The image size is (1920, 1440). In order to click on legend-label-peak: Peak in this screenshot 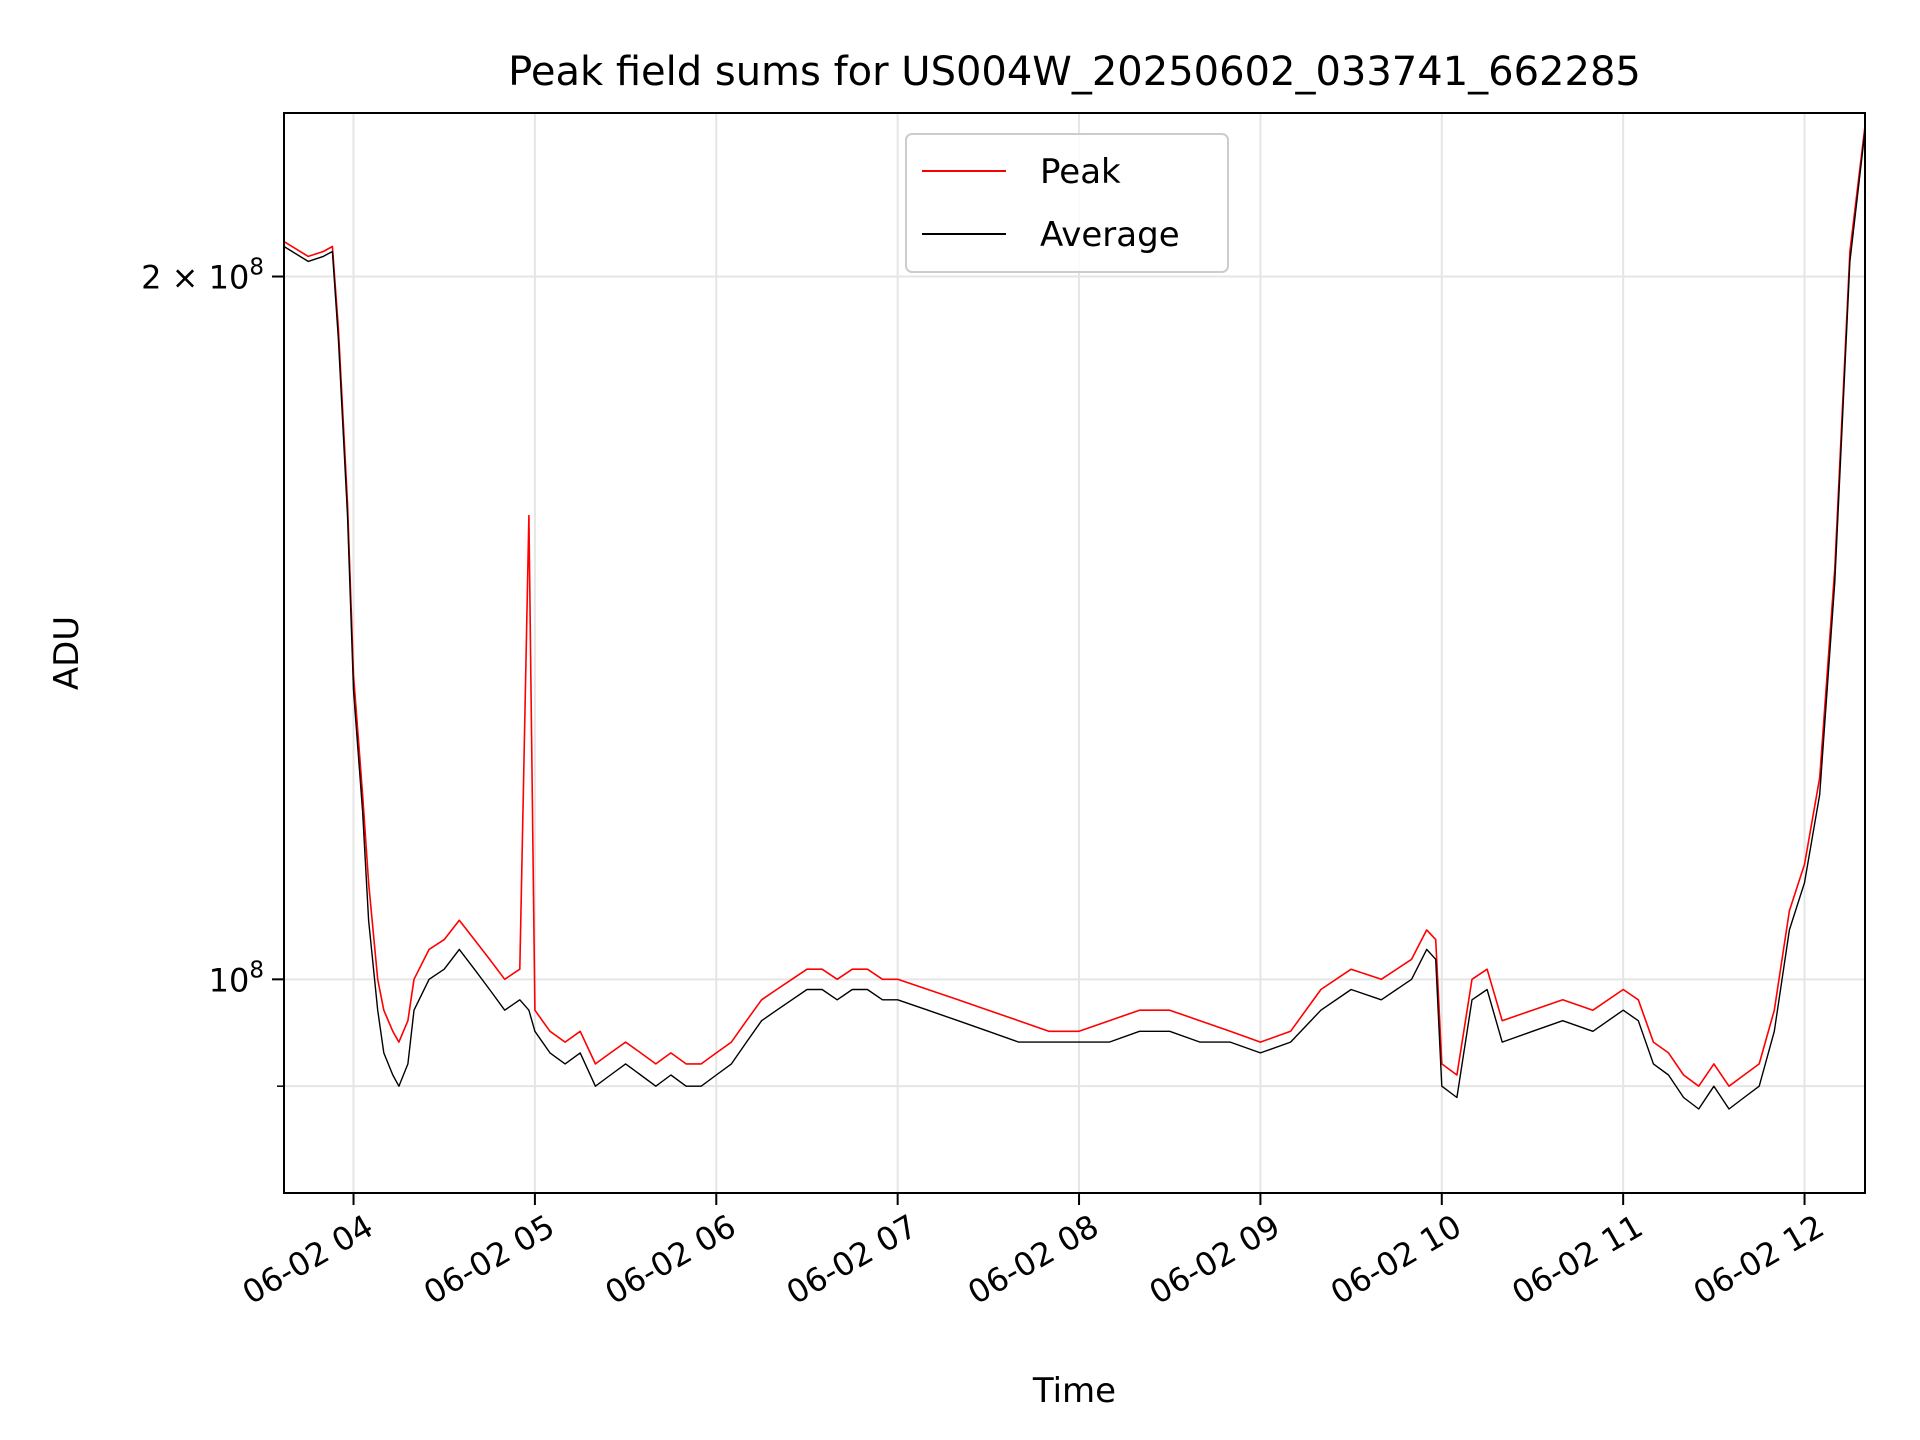, I will do `click(1080, 172)`.